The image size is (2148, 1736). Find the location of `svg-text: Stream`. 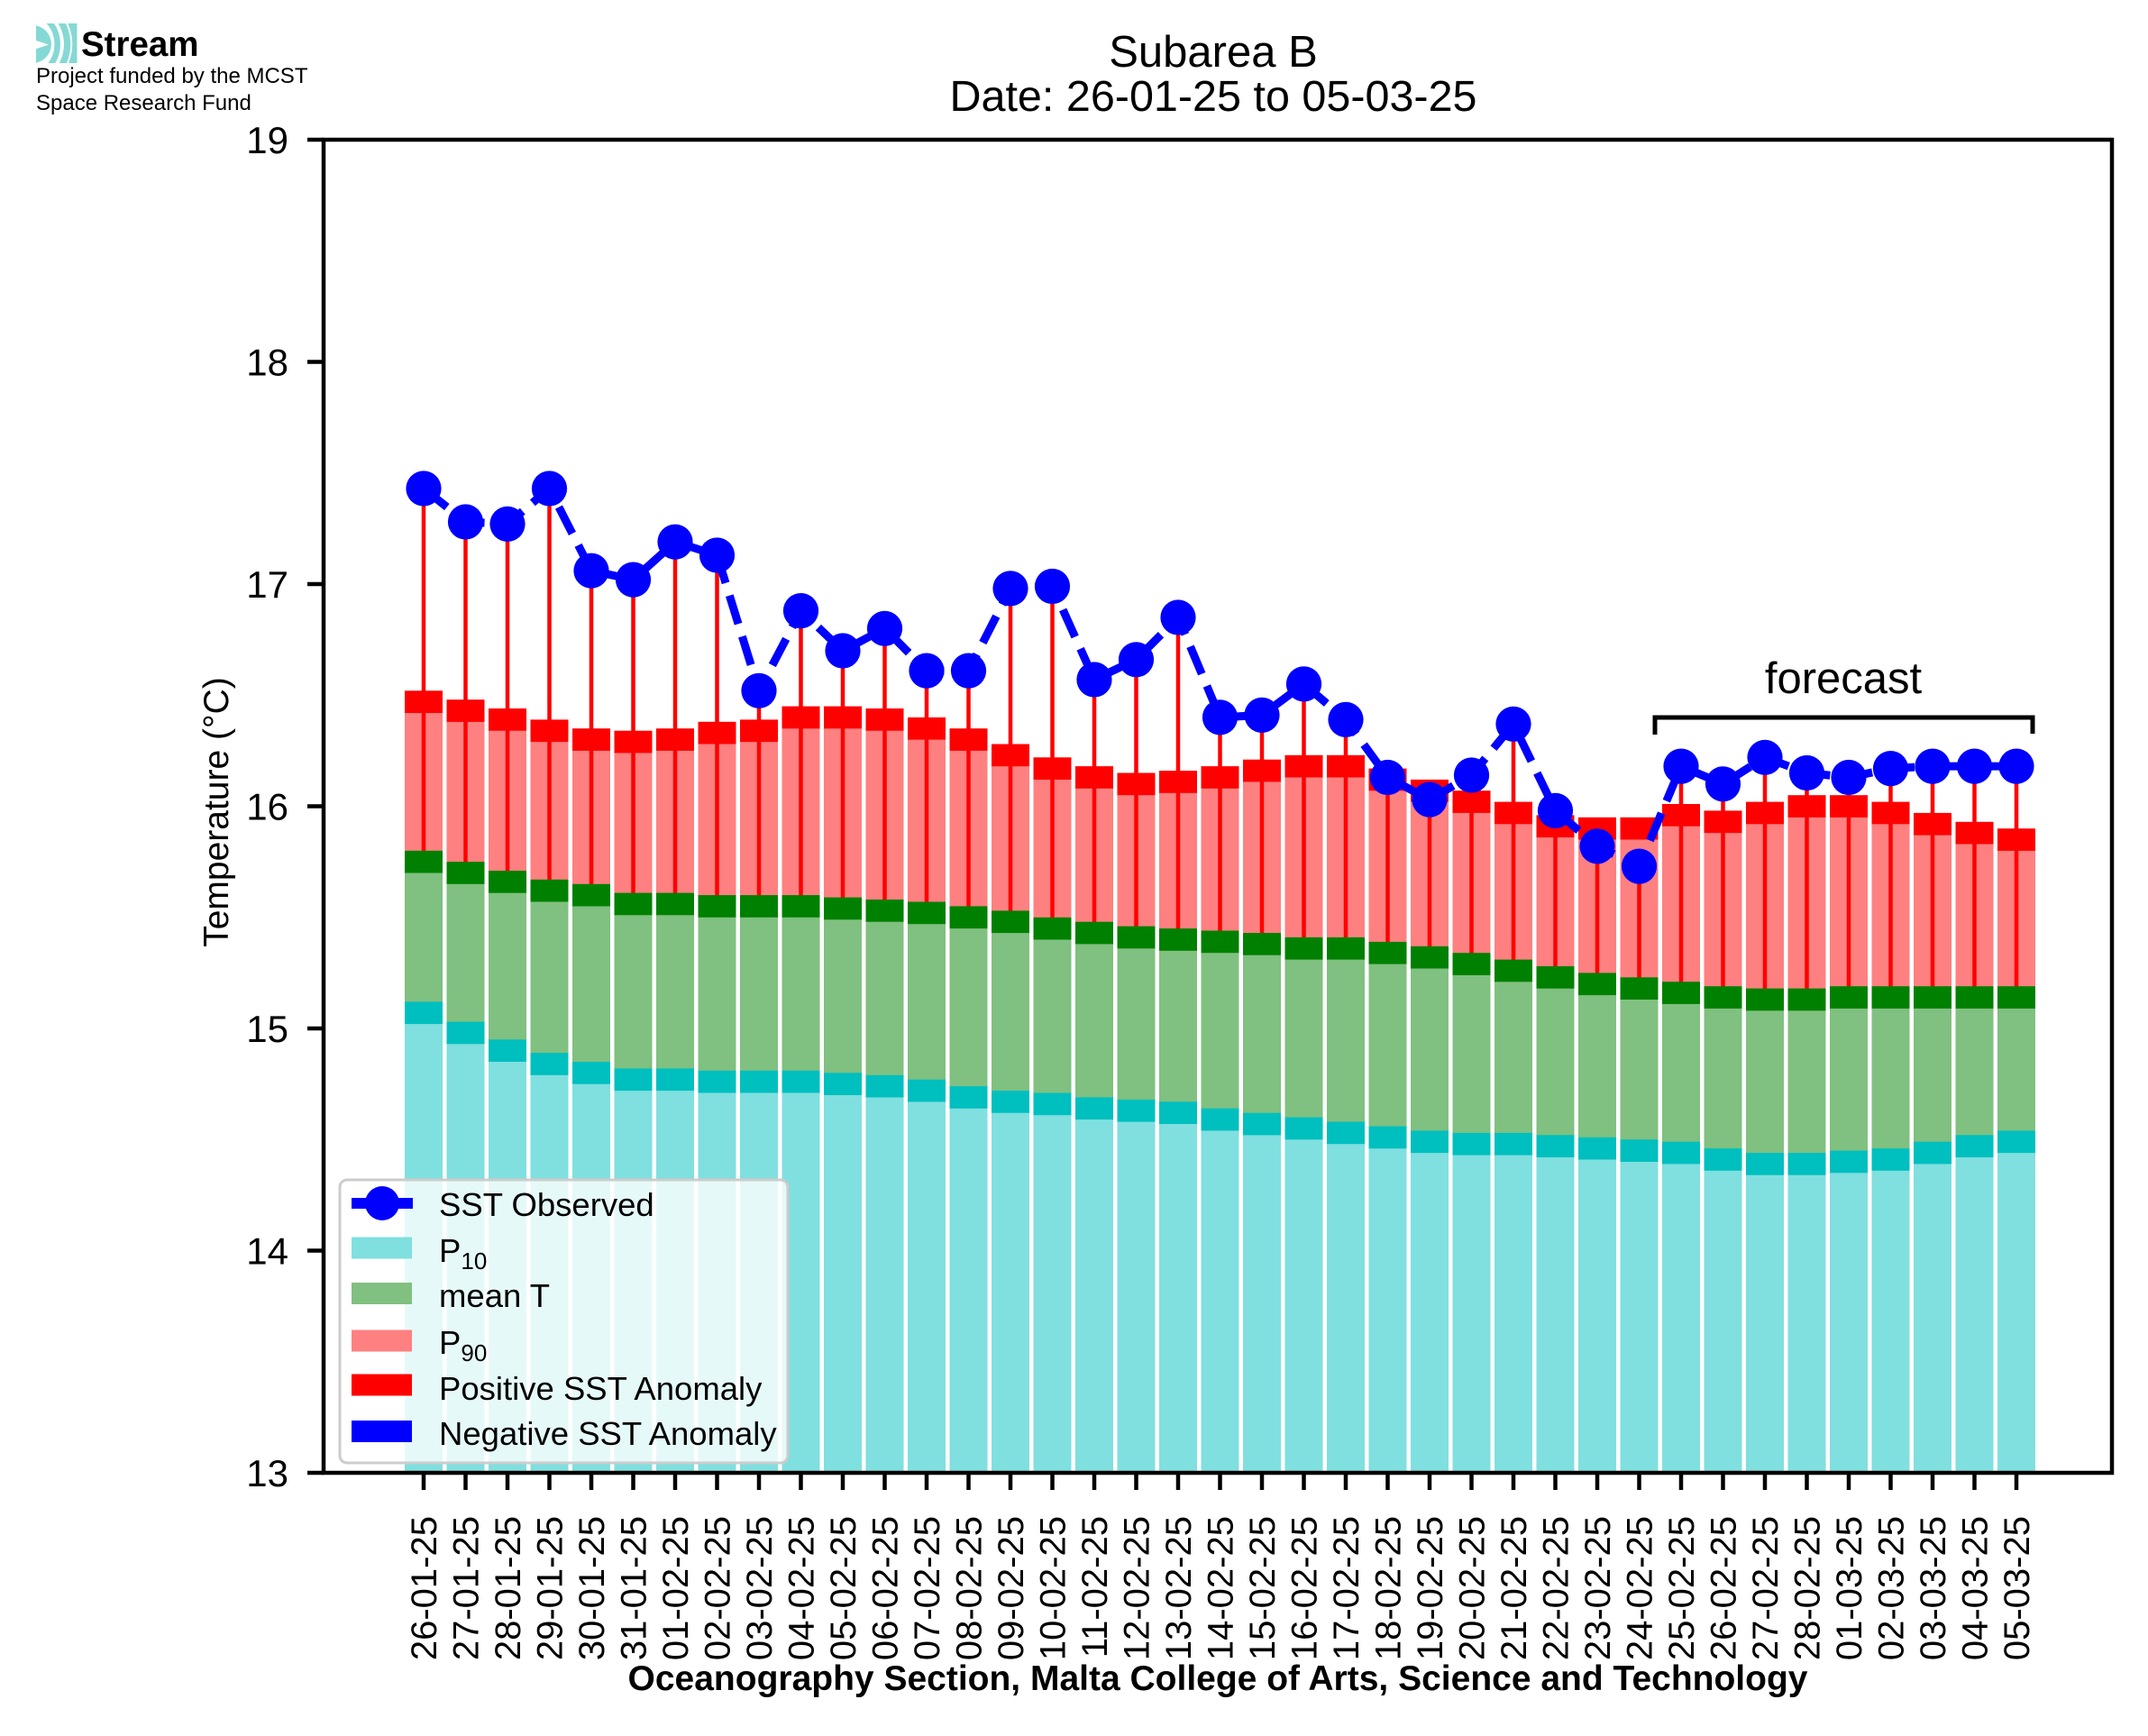

svg-text: Stream is located at coordinates (140, 44).